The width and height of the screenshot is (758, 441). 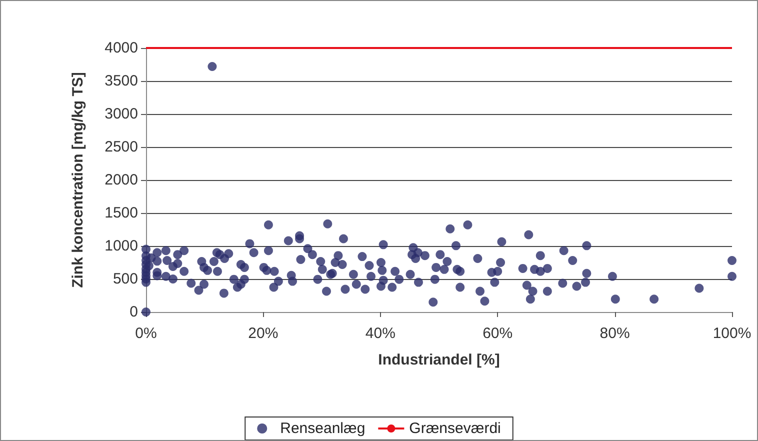 What do you see at coordinates (497, 333) in the screenshot?
I see `x-tick-label: 60%` at bounding box center [497, 333].